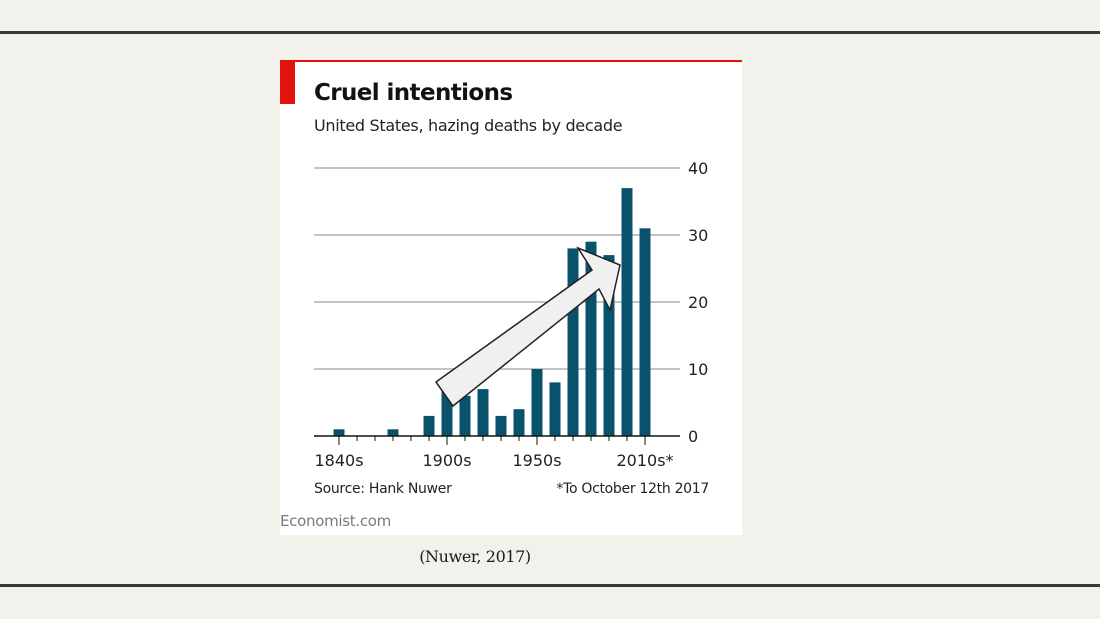 The width and height of the screenshot is (1100, 619). What do you see at coordinates (446, 460) in the screenshot?
I see `x-tick-label: 1900s` at bounding box center [446, 460].